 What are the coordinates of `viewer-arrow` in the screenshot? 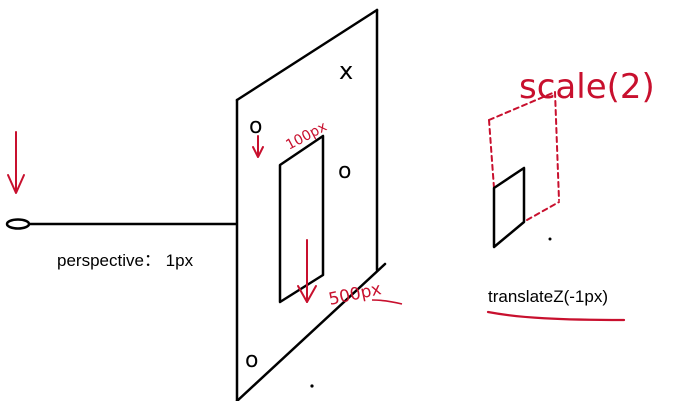 It's located at (16, 162).